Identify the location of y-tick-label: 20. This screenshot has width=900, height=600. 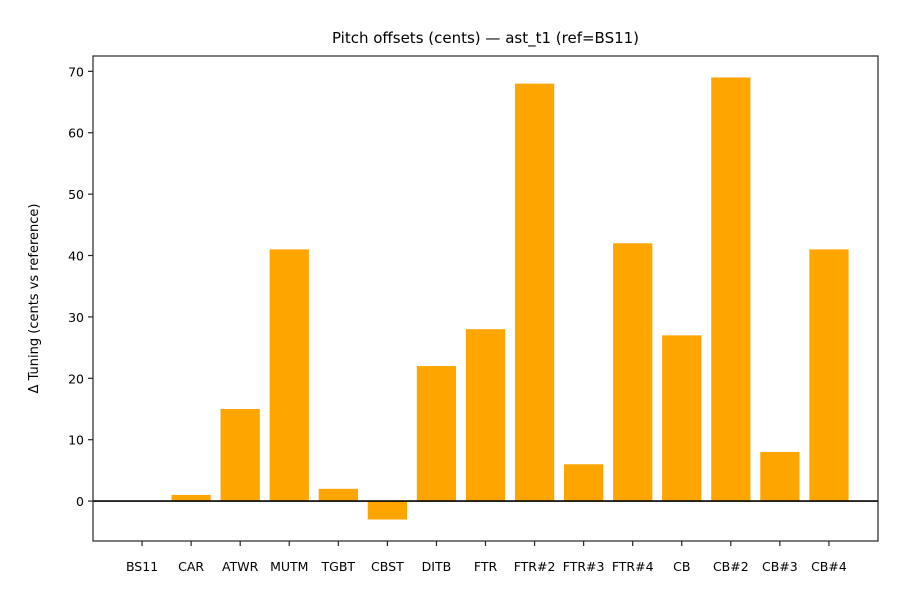
(76, 378).